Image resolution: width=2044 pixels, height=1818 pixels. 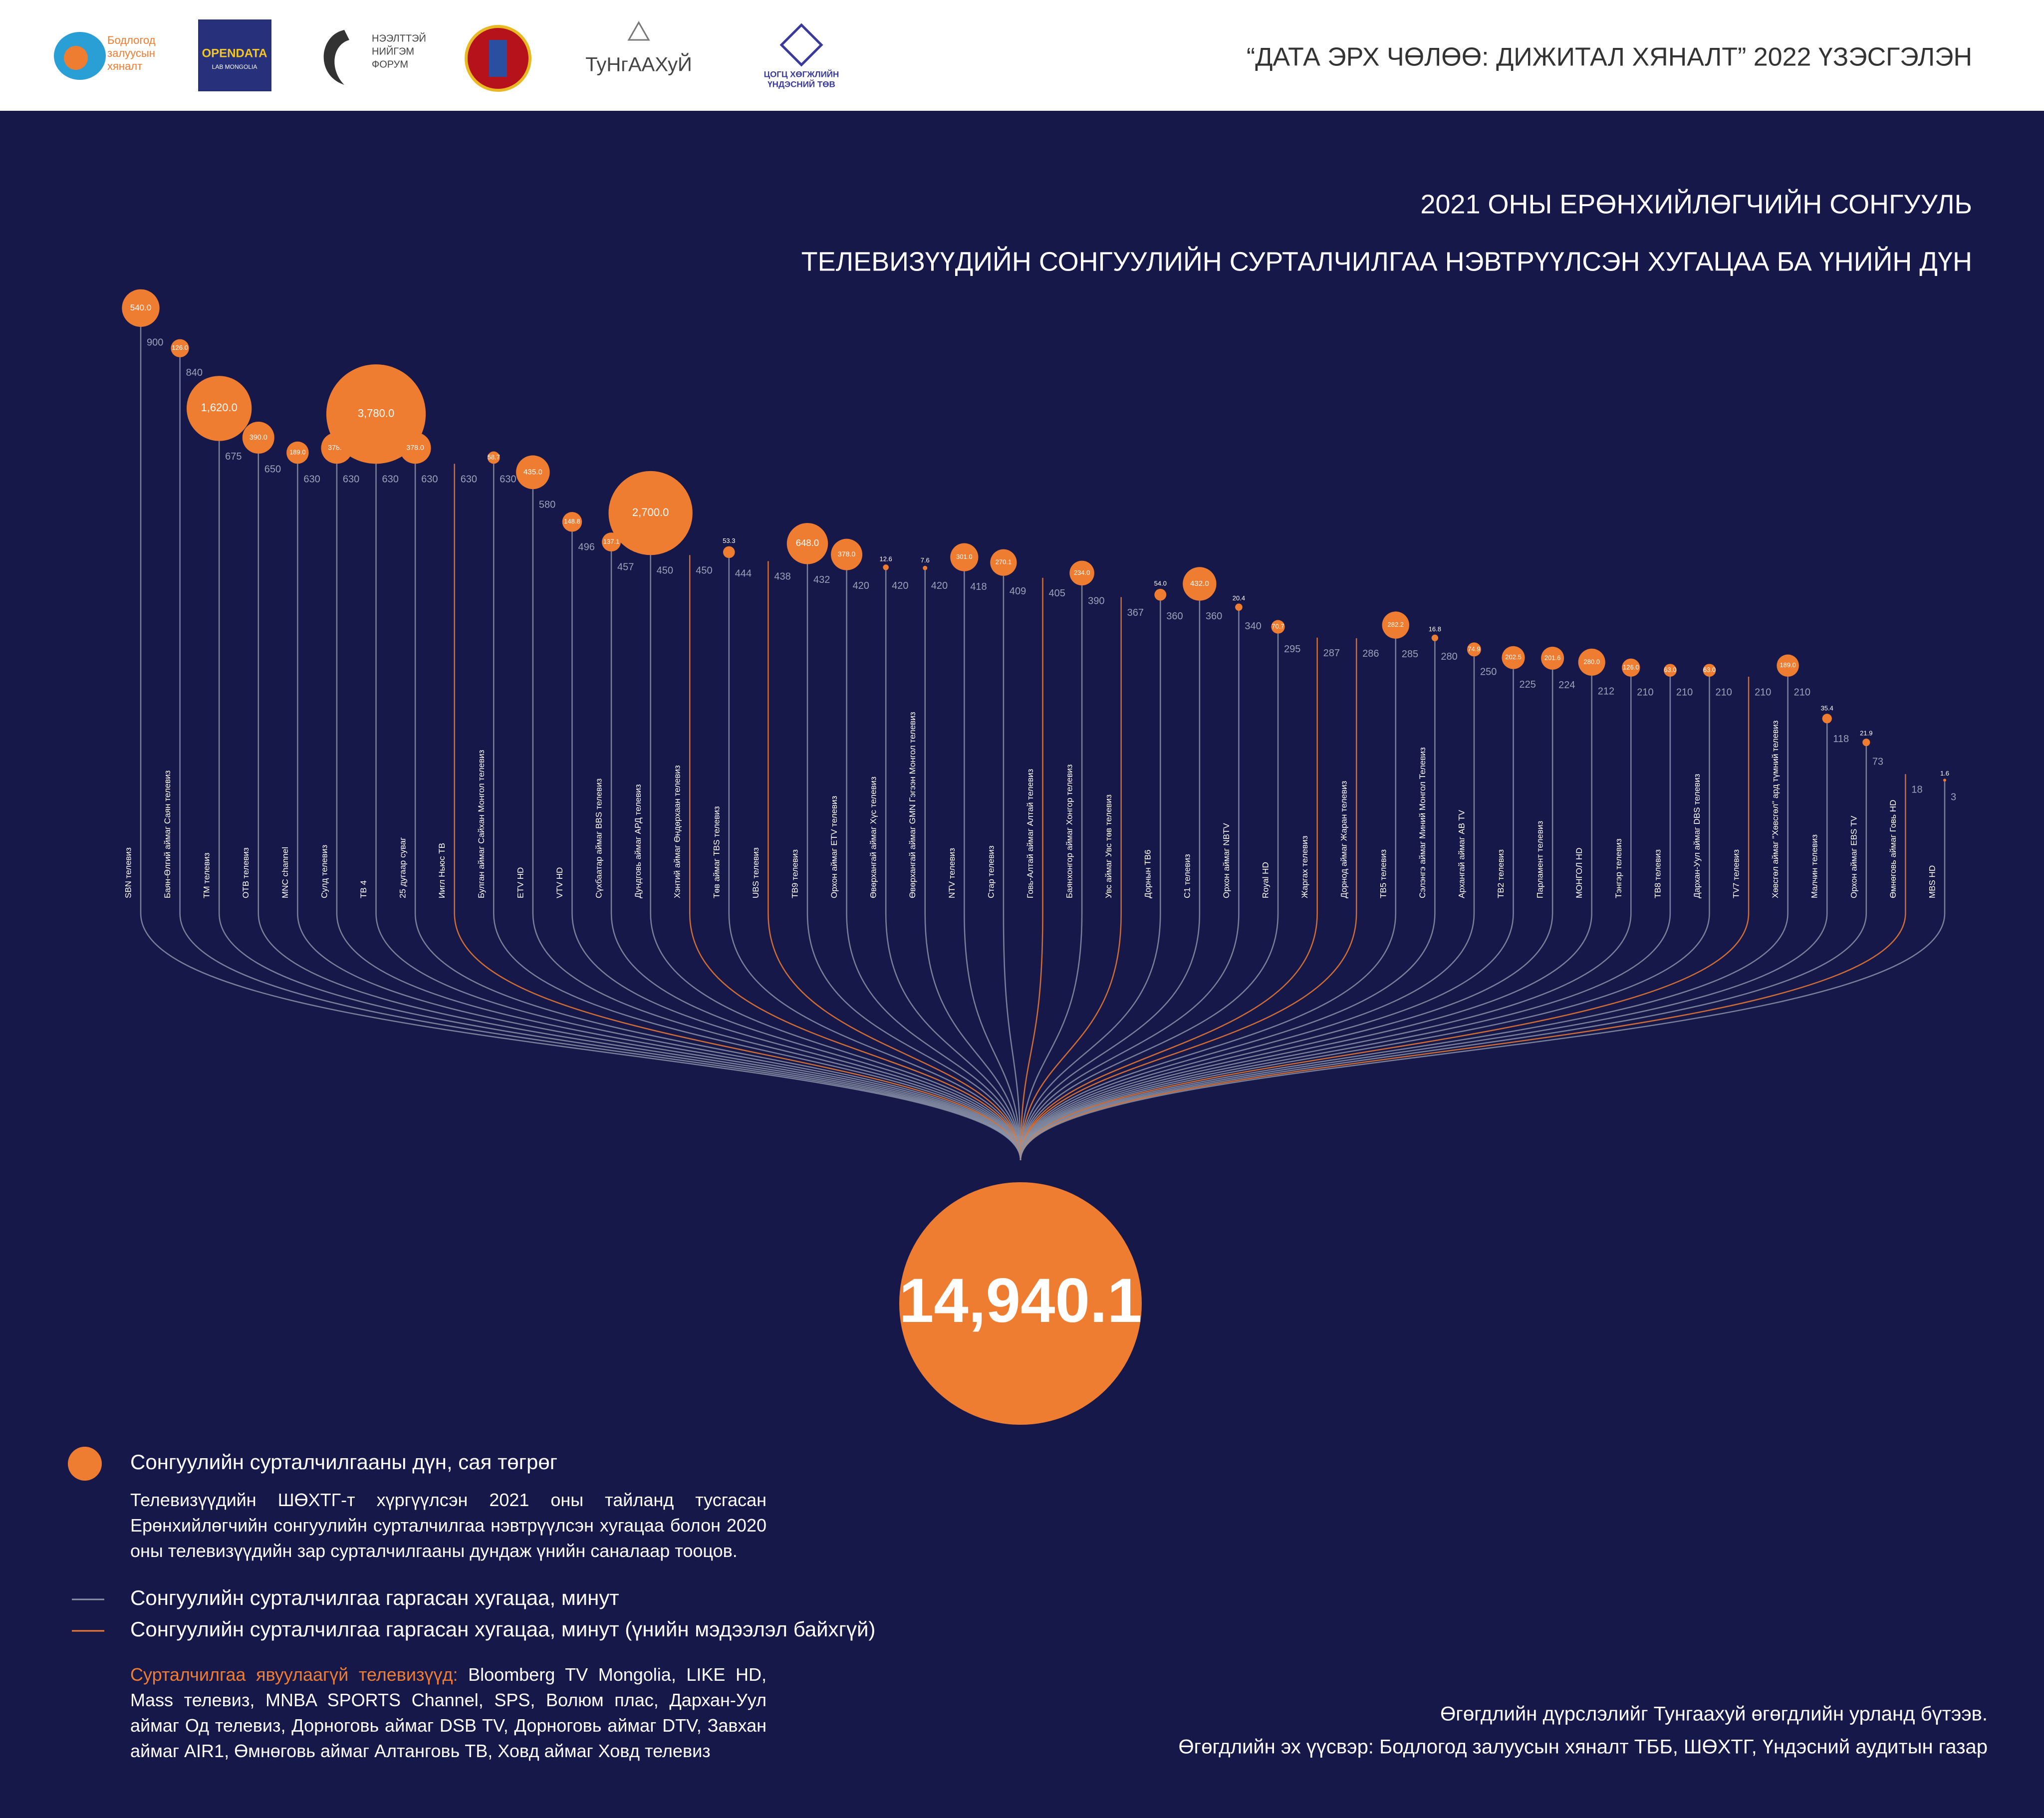 What do you see at coordinates (991, 871) in the screenshot?
I see `category-label: Стар телевиз` at bounding box center [991, 871].